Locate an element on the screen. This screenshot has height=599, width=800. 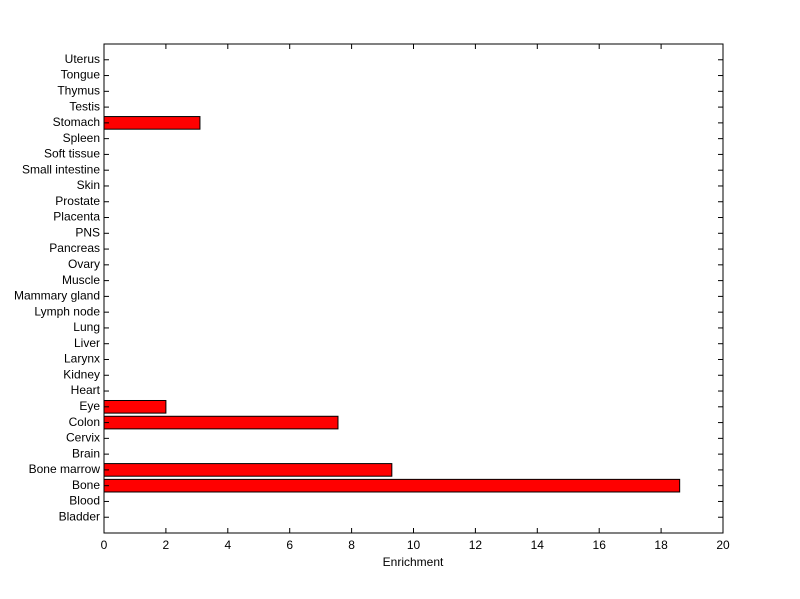
y-tick-label: Brain is located at coordinates (86, 453).